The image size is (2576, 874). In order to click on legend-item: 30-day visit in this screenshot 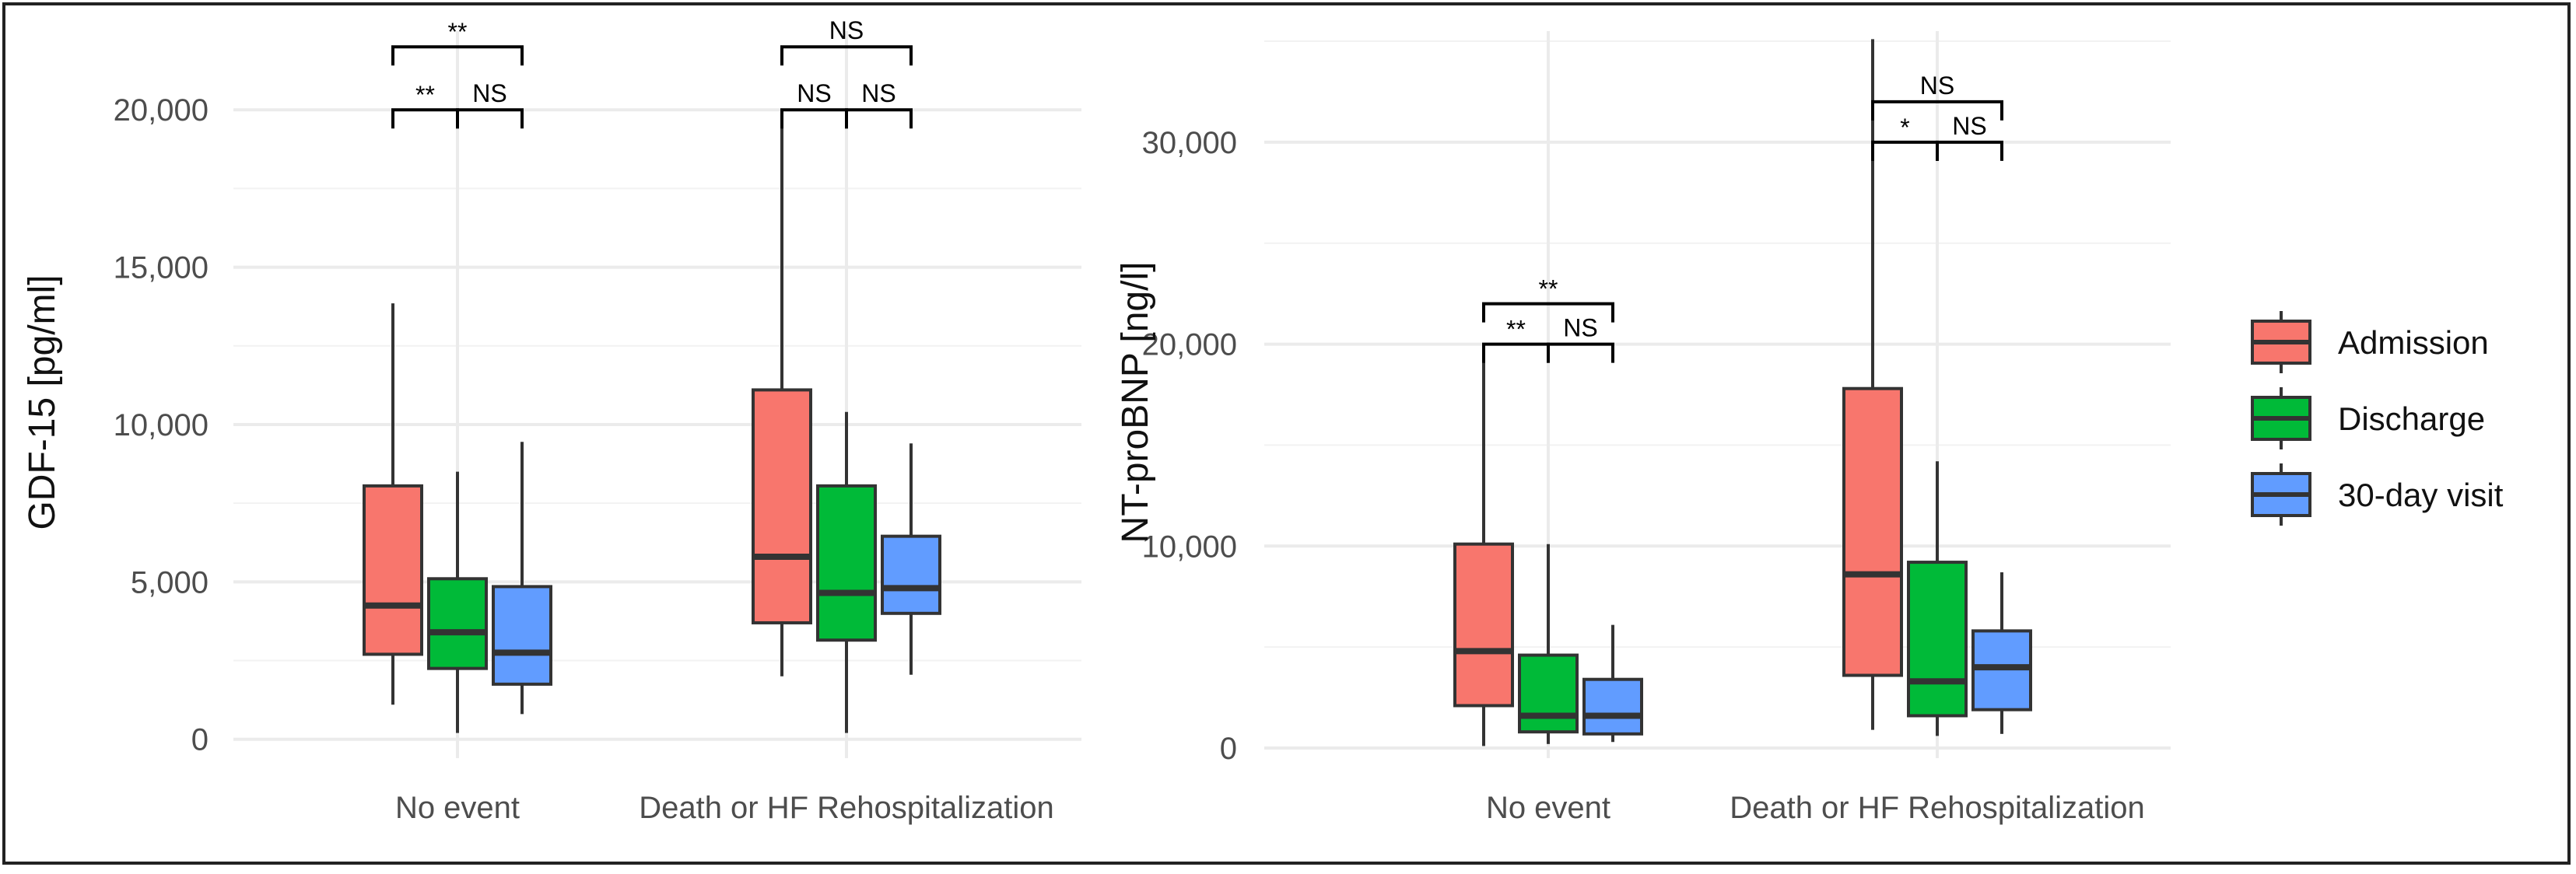, I will do `click(2377, 495)`.